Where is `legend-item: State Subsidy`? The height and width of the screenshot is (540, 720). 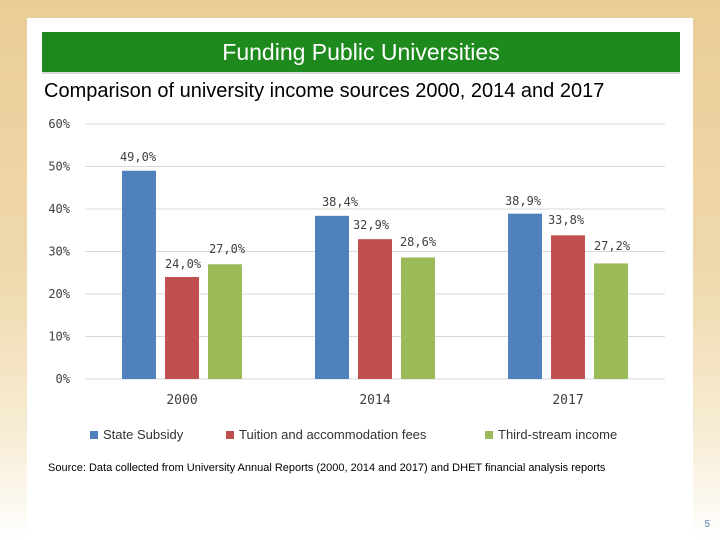 legend-item: State Subsidy is located at coordinates (136, 434).